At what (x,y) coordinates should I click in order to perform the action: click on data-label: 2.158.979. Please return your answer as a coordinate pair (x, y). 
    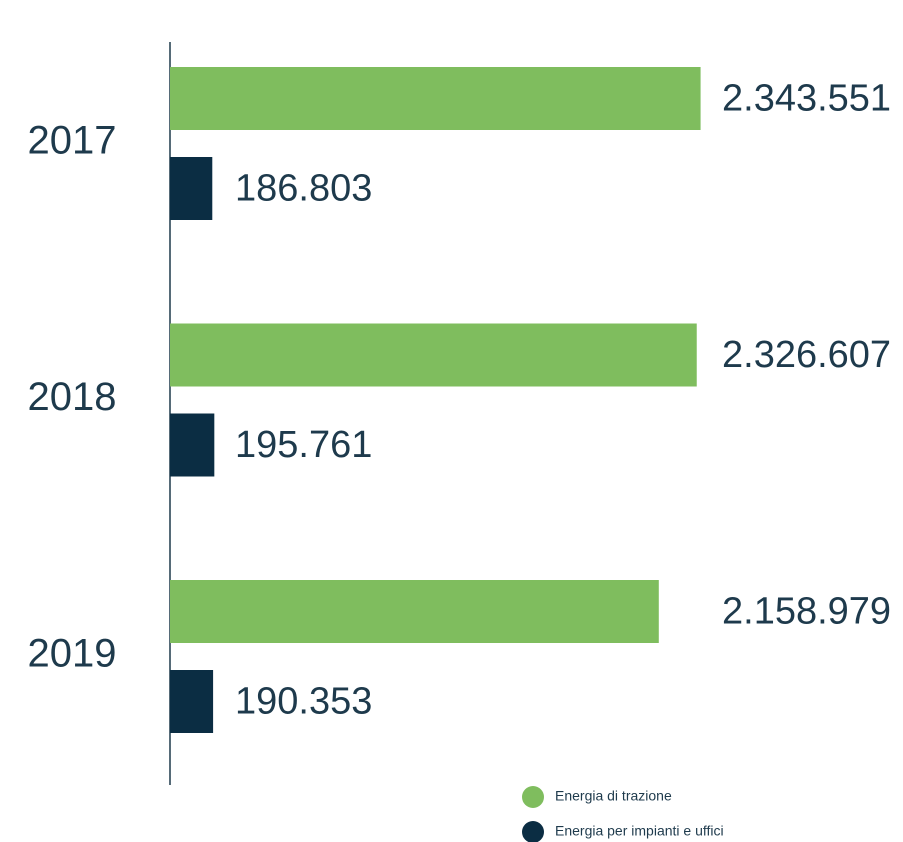
    Looking at the image, I should click on (806, 612).